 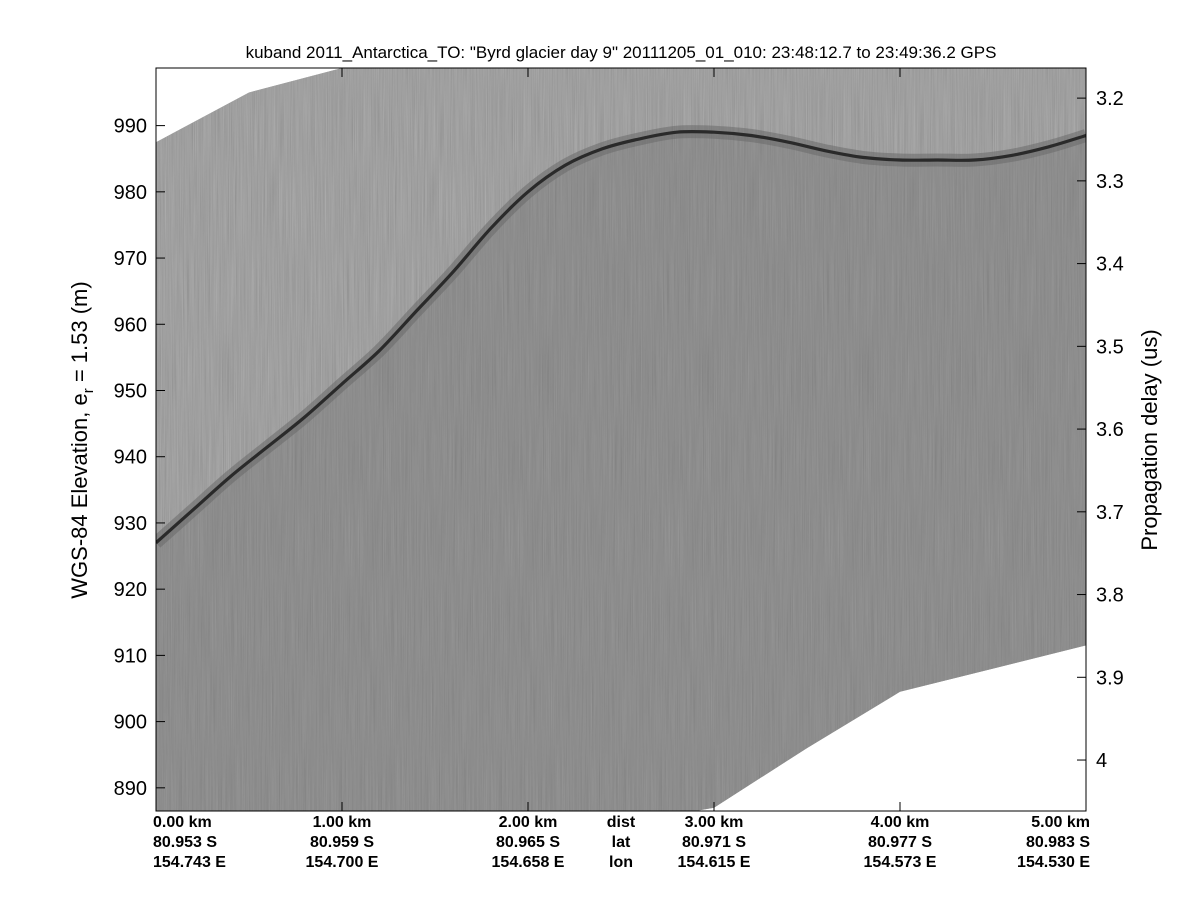 What do you see at coordinates (714, 822) in the screenshot?
I see `x-tick-dist: 3.00 km` at bounding box center [714, 822].